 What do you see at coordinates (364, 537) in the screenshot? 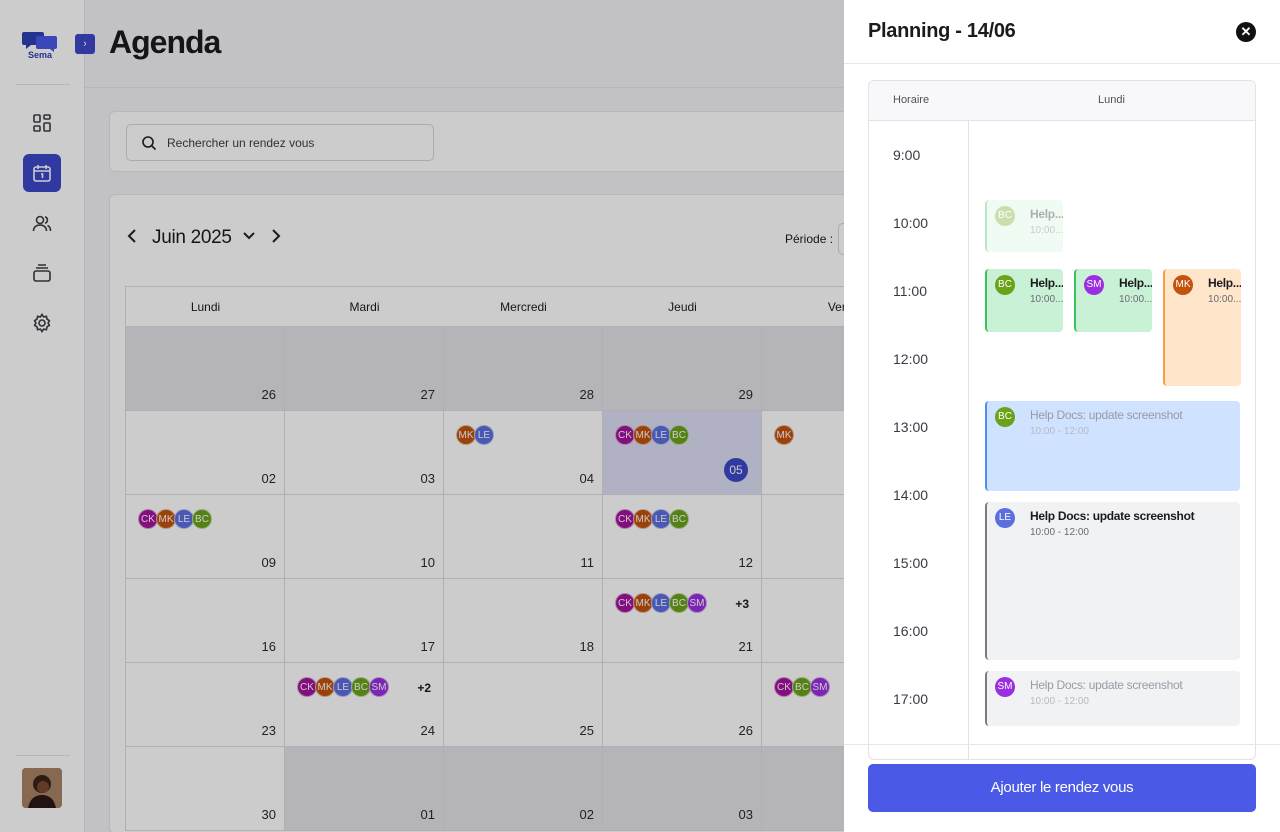
I see `calendar-day-cell: 10` at bounding box center [364, 537].